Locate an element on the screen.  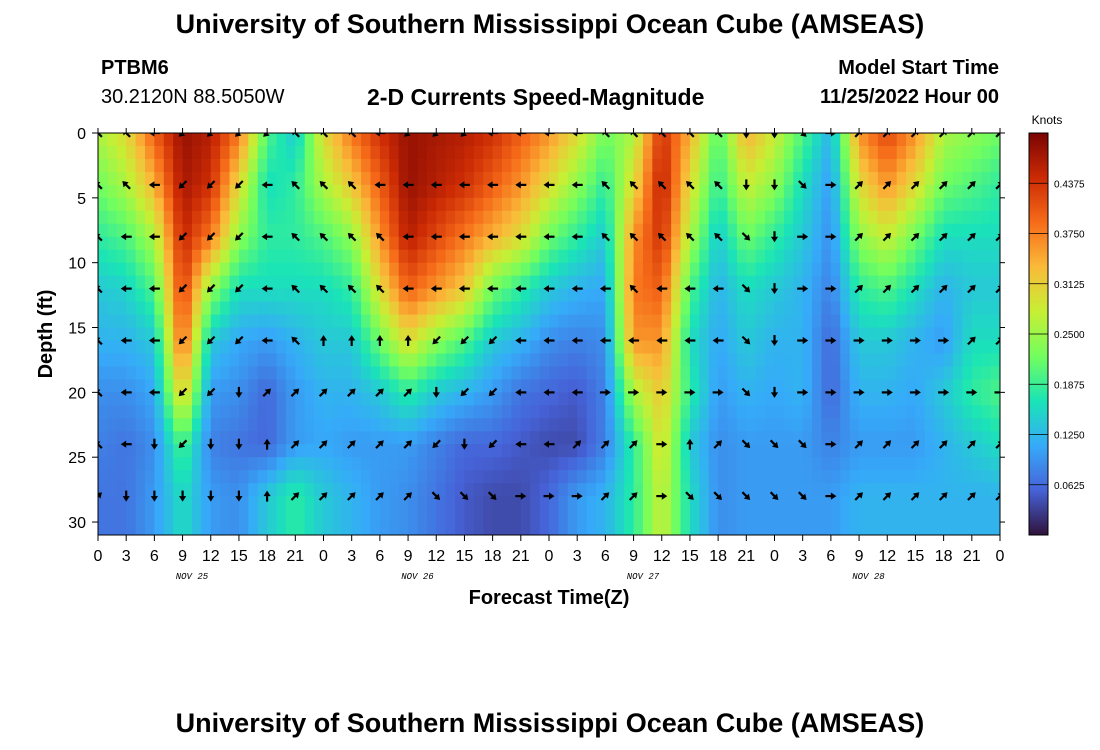
x-tick-label: 9 is located at coordinates (633, 556).